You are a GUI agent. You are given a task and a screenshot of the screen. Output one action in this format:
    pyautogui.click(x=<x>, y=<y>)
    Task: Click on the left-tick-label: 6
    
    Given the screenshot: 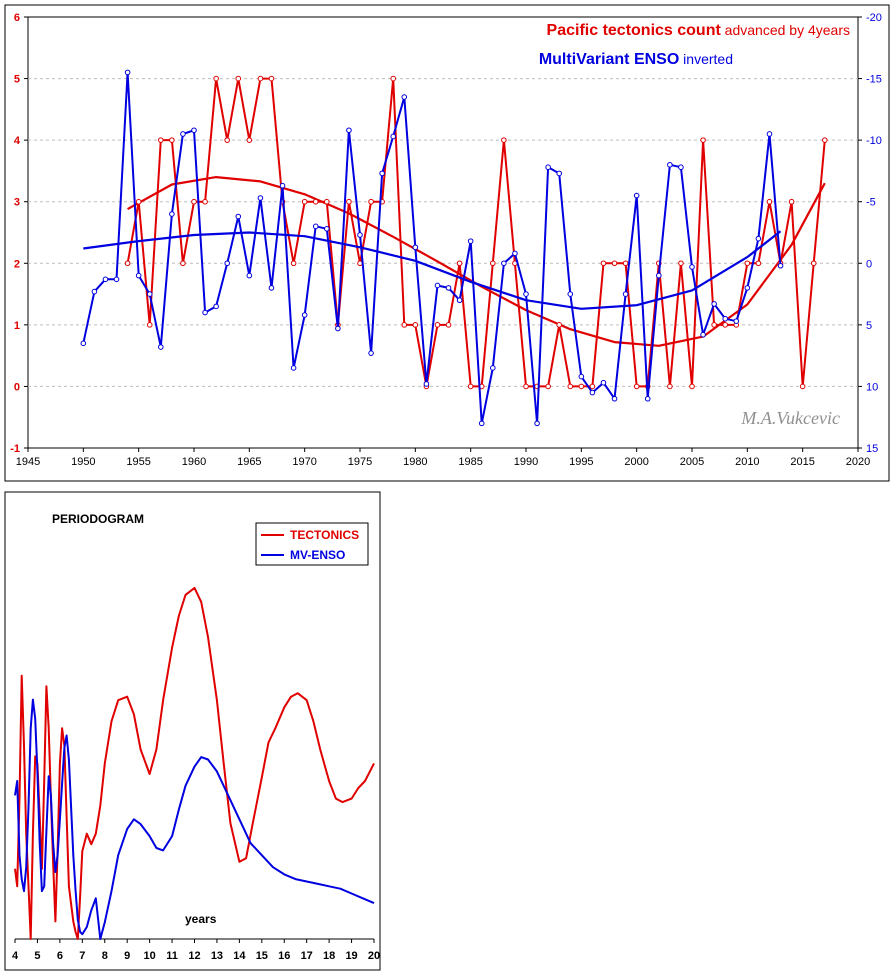 What is the action you would take?
    pyautogui.click(x=17, y=18)
    